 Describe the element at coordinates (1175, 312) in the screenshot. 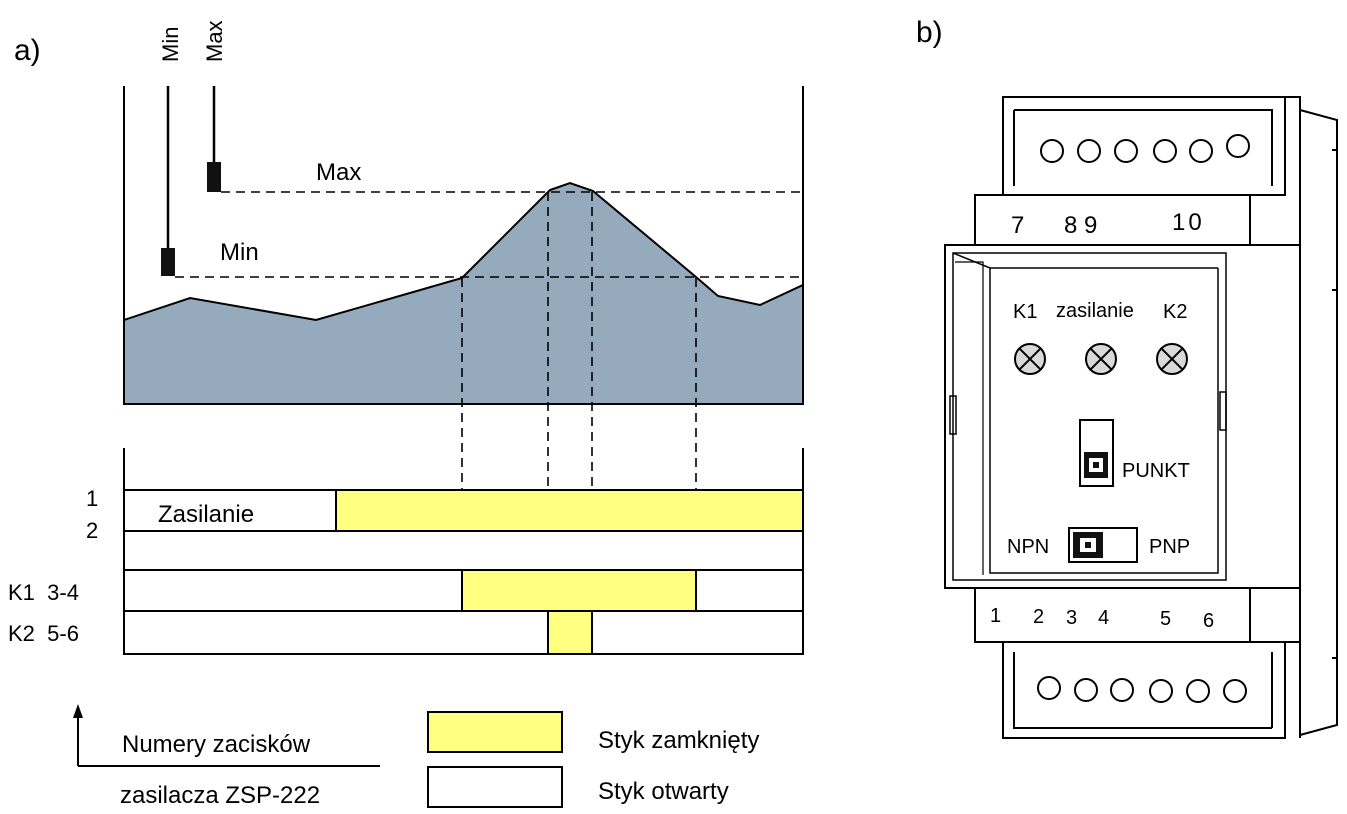

I see `indicator-k2-label: K2` at that location.